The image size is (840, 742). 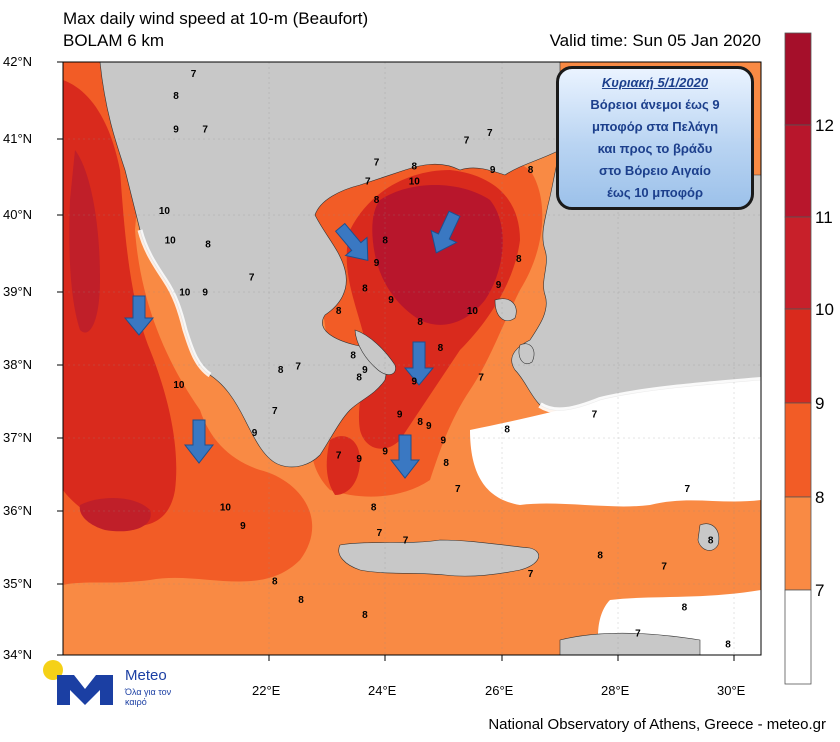 I want to click on forecast-line: μποφόρ στα Πελάγη, so click(x=655, y=126).